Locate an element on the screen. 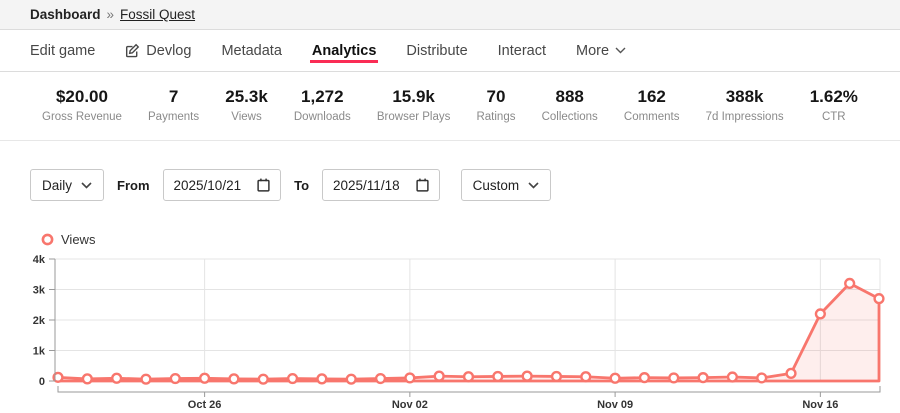 The height and width of the screenshot is (413, 900). stat-label: CTR is located at coordinates (833, 117).